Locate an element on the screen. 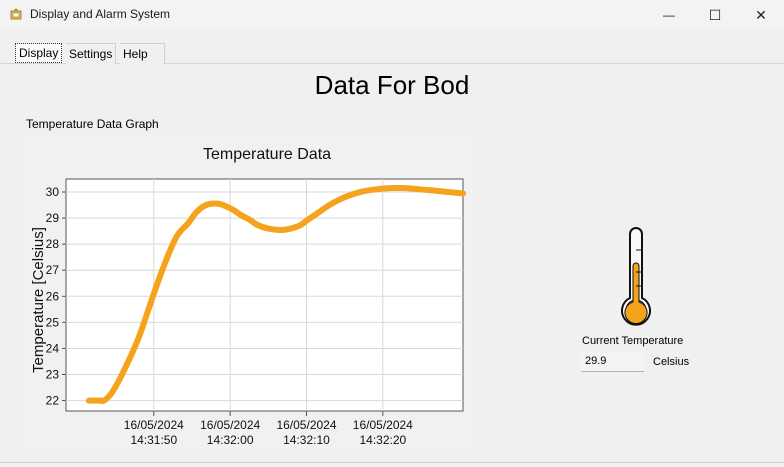 The width and height of the screenshot is (784, 467). close-icon: ✕ is located at coordinates (761, 14).